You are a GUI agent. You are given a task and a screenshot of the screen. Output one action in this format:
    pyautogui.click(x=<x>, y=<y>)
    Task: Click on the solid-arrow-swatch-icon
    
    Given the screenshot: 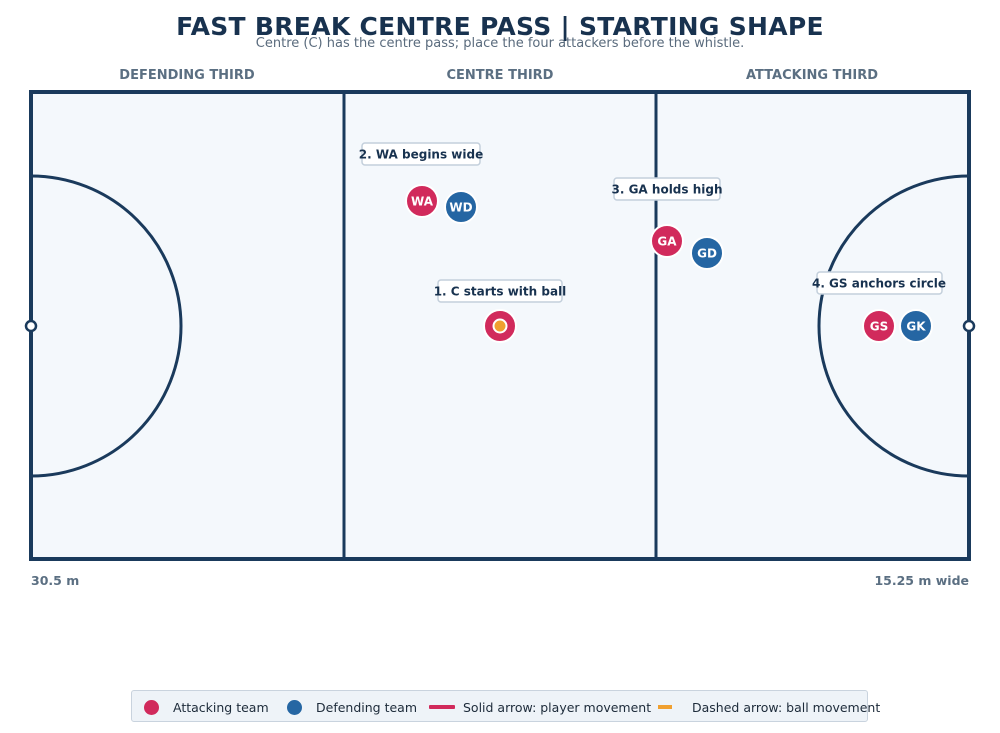 What is the action you would take?
    pyautogui.click(x=442, y=707)
    